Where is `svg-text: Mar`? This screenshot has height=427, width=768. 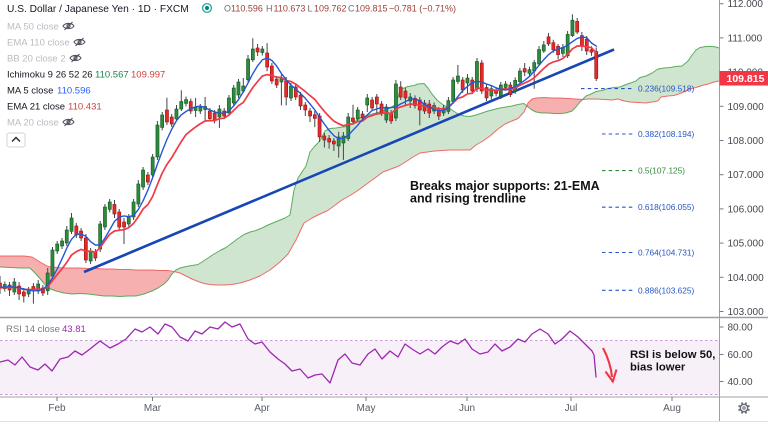 svg-text: Mar is located at coordinates (153, 408).